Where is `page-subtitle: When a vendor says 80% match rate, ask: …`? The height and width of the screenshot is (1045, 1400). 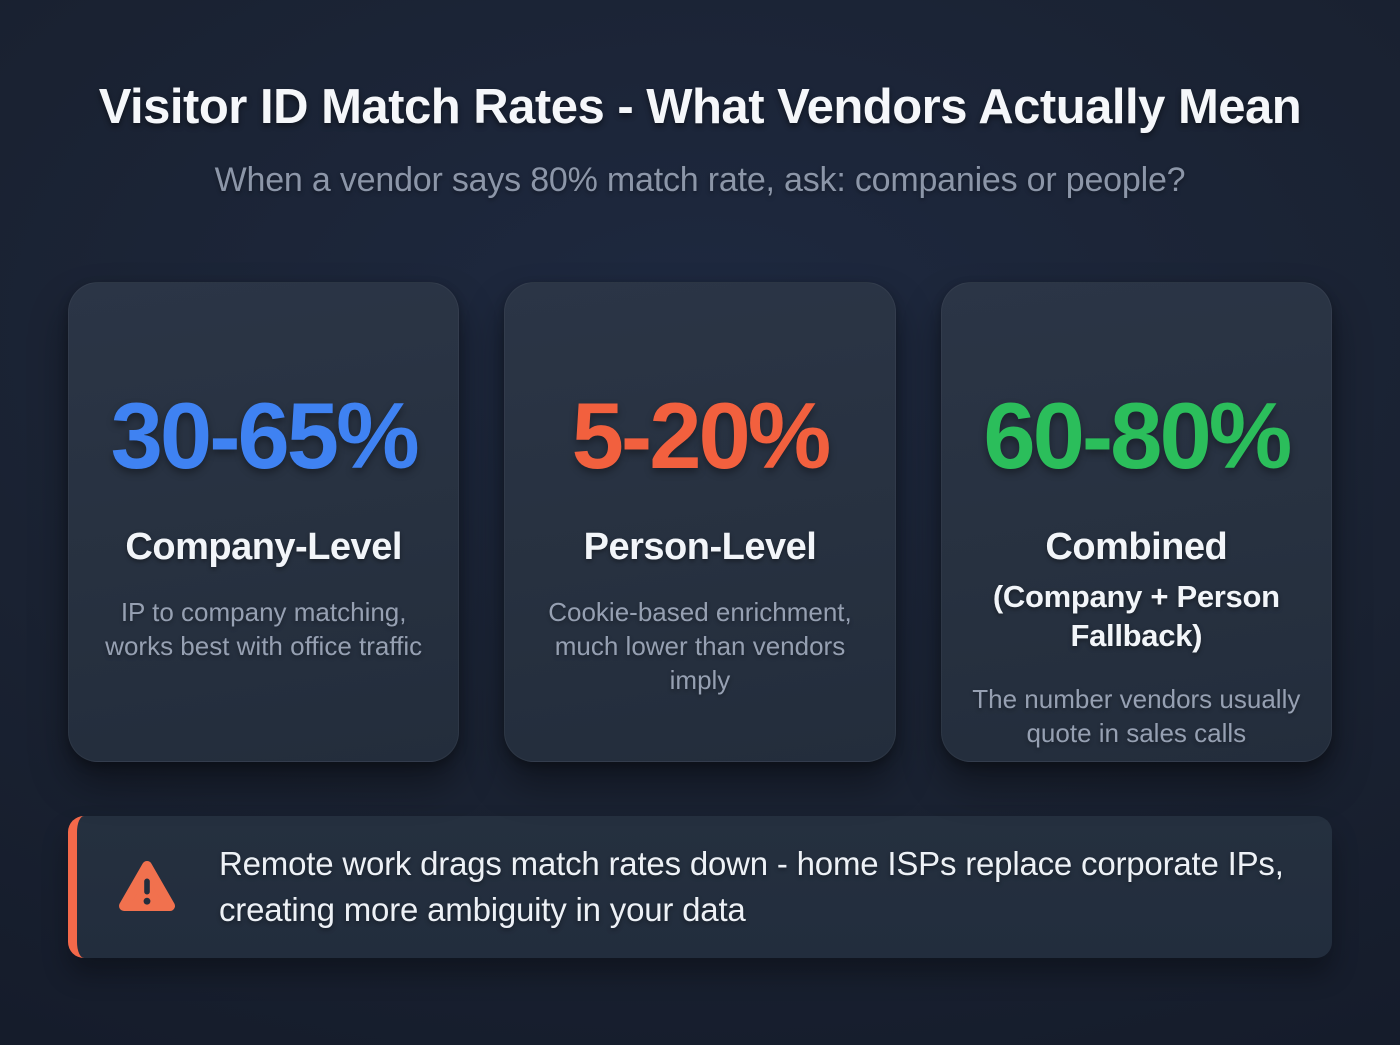 page-subtitle: When a vendor says 80% match rate, ask: … is located at coordinates (700, 179).